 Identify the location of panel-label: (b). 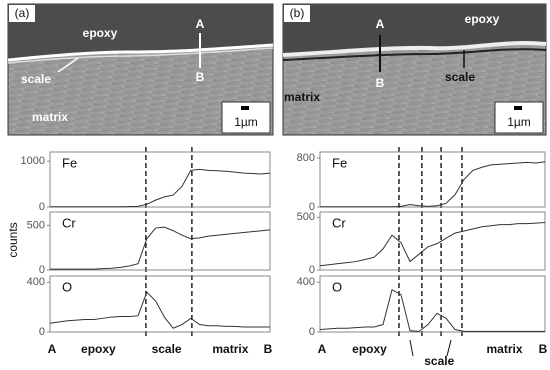
(297, 13).